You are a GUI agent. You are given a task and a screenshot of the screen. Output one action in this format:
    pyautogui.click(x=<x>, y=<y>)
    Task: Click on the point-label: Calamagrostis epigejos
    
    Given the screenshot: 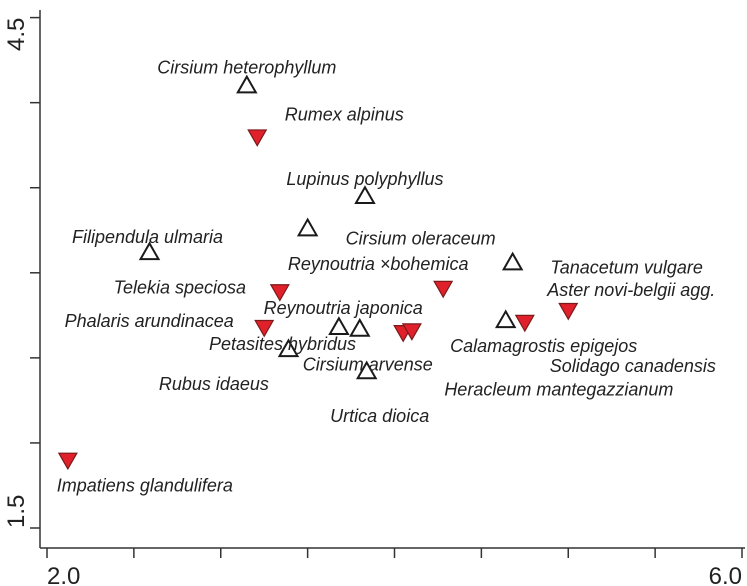 What is the action you would take?
    pyautogui.click(x=543, y=346)
    